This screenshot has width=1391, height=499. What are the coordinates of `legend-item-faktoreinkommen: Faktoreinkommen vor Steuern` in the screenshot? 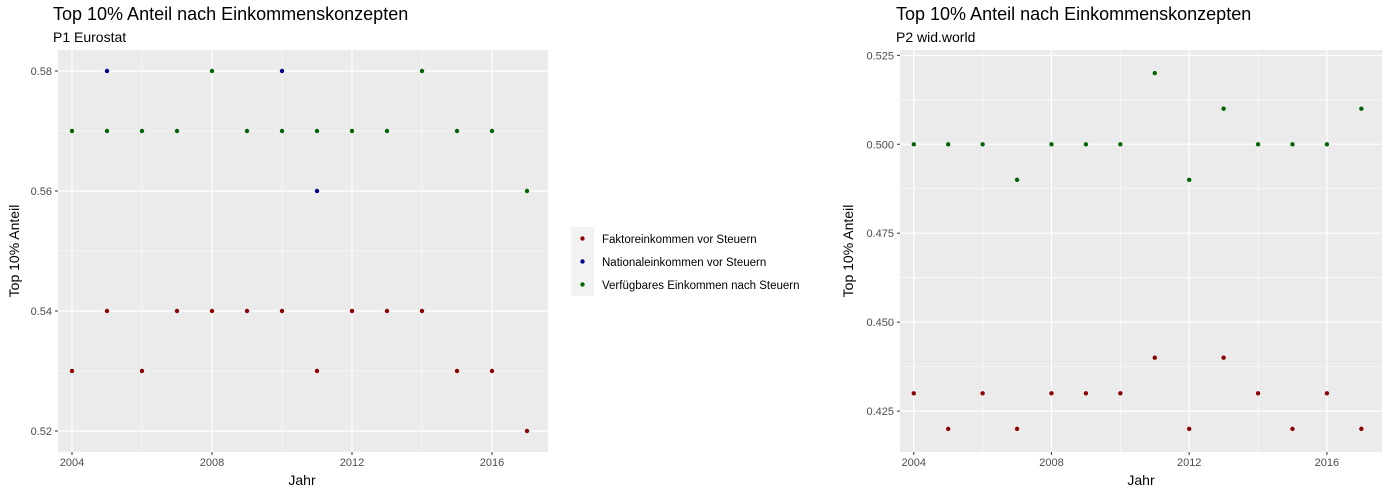 It's located at (664, 238).